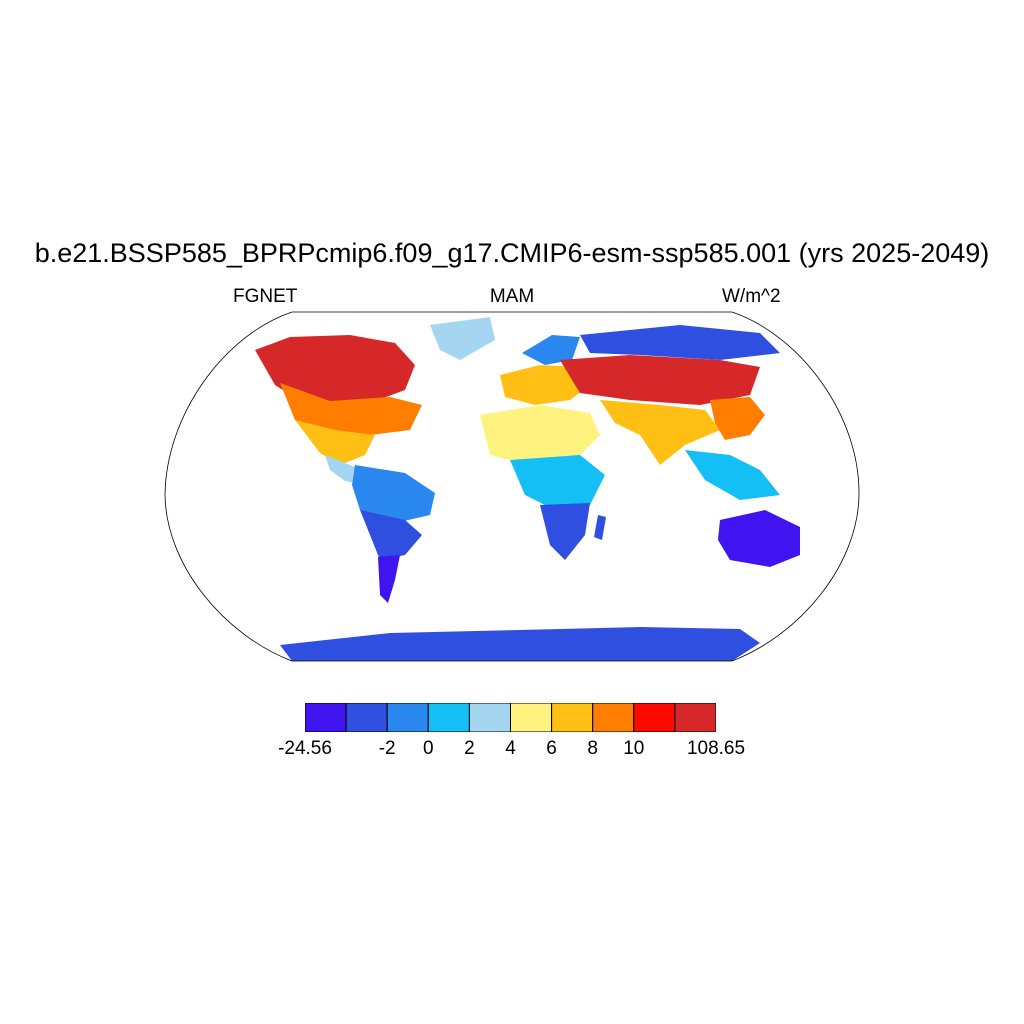 This screenshot has height=1024, width=1024. Describe the element at coordinates (732, 475) in the screenshot. I see `land-southeast-asia` at that location.